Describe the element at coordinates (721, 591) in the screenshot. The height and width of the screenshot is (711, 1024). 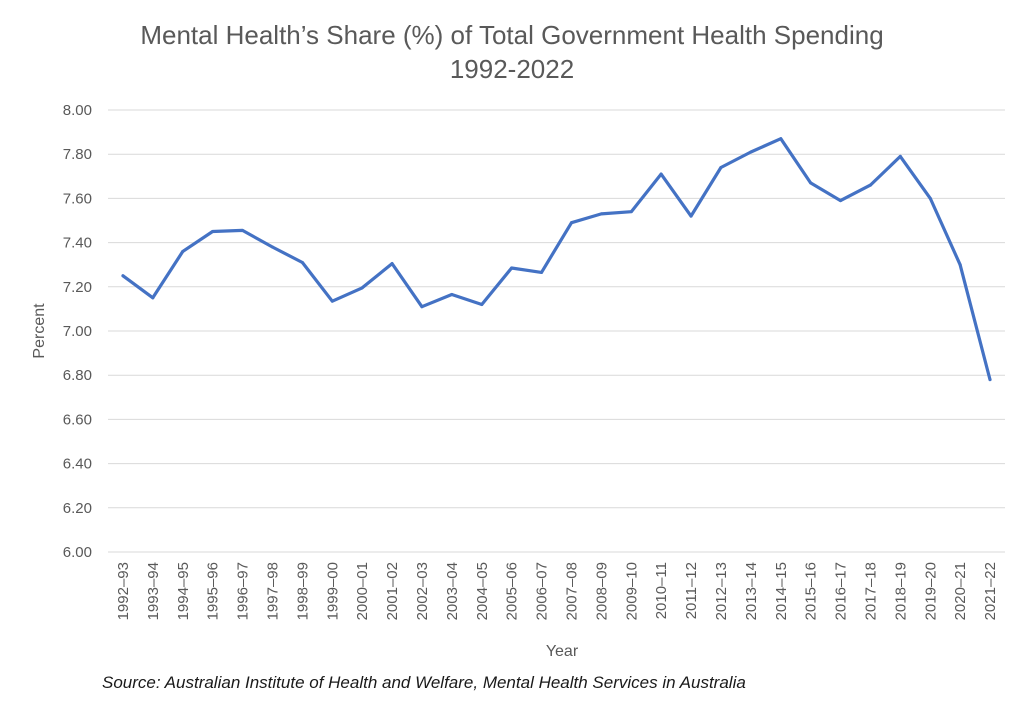
I see `x-tick-label: 2012–13` at that location.